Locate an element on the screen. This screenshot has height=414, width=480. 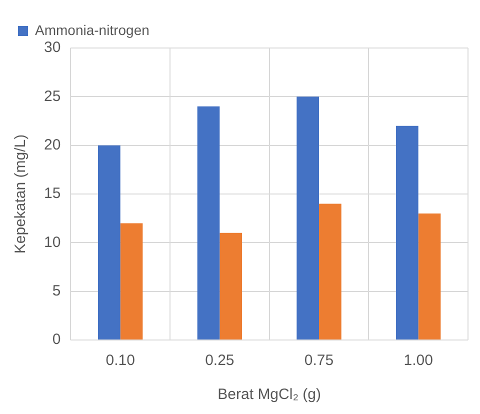
y-tick-label: 25 is located at coordinates (52, 96).